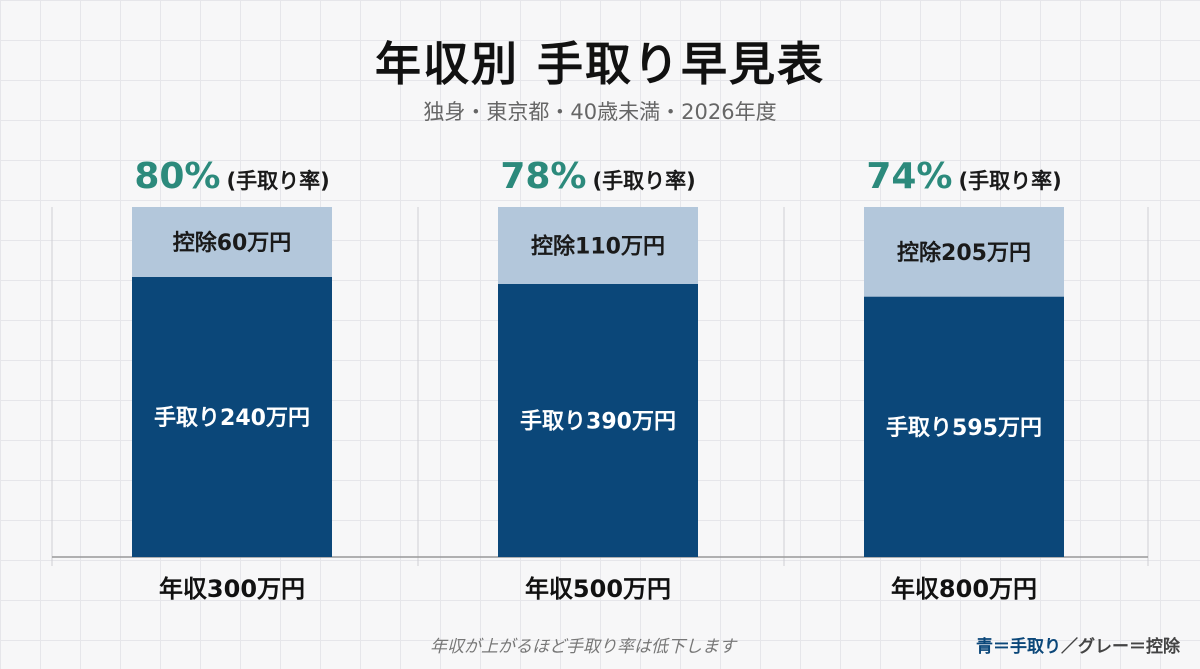  Describe the element at coordinates (909, 176) in the screenshot. I see `rate-value-2: 74%` at that location.